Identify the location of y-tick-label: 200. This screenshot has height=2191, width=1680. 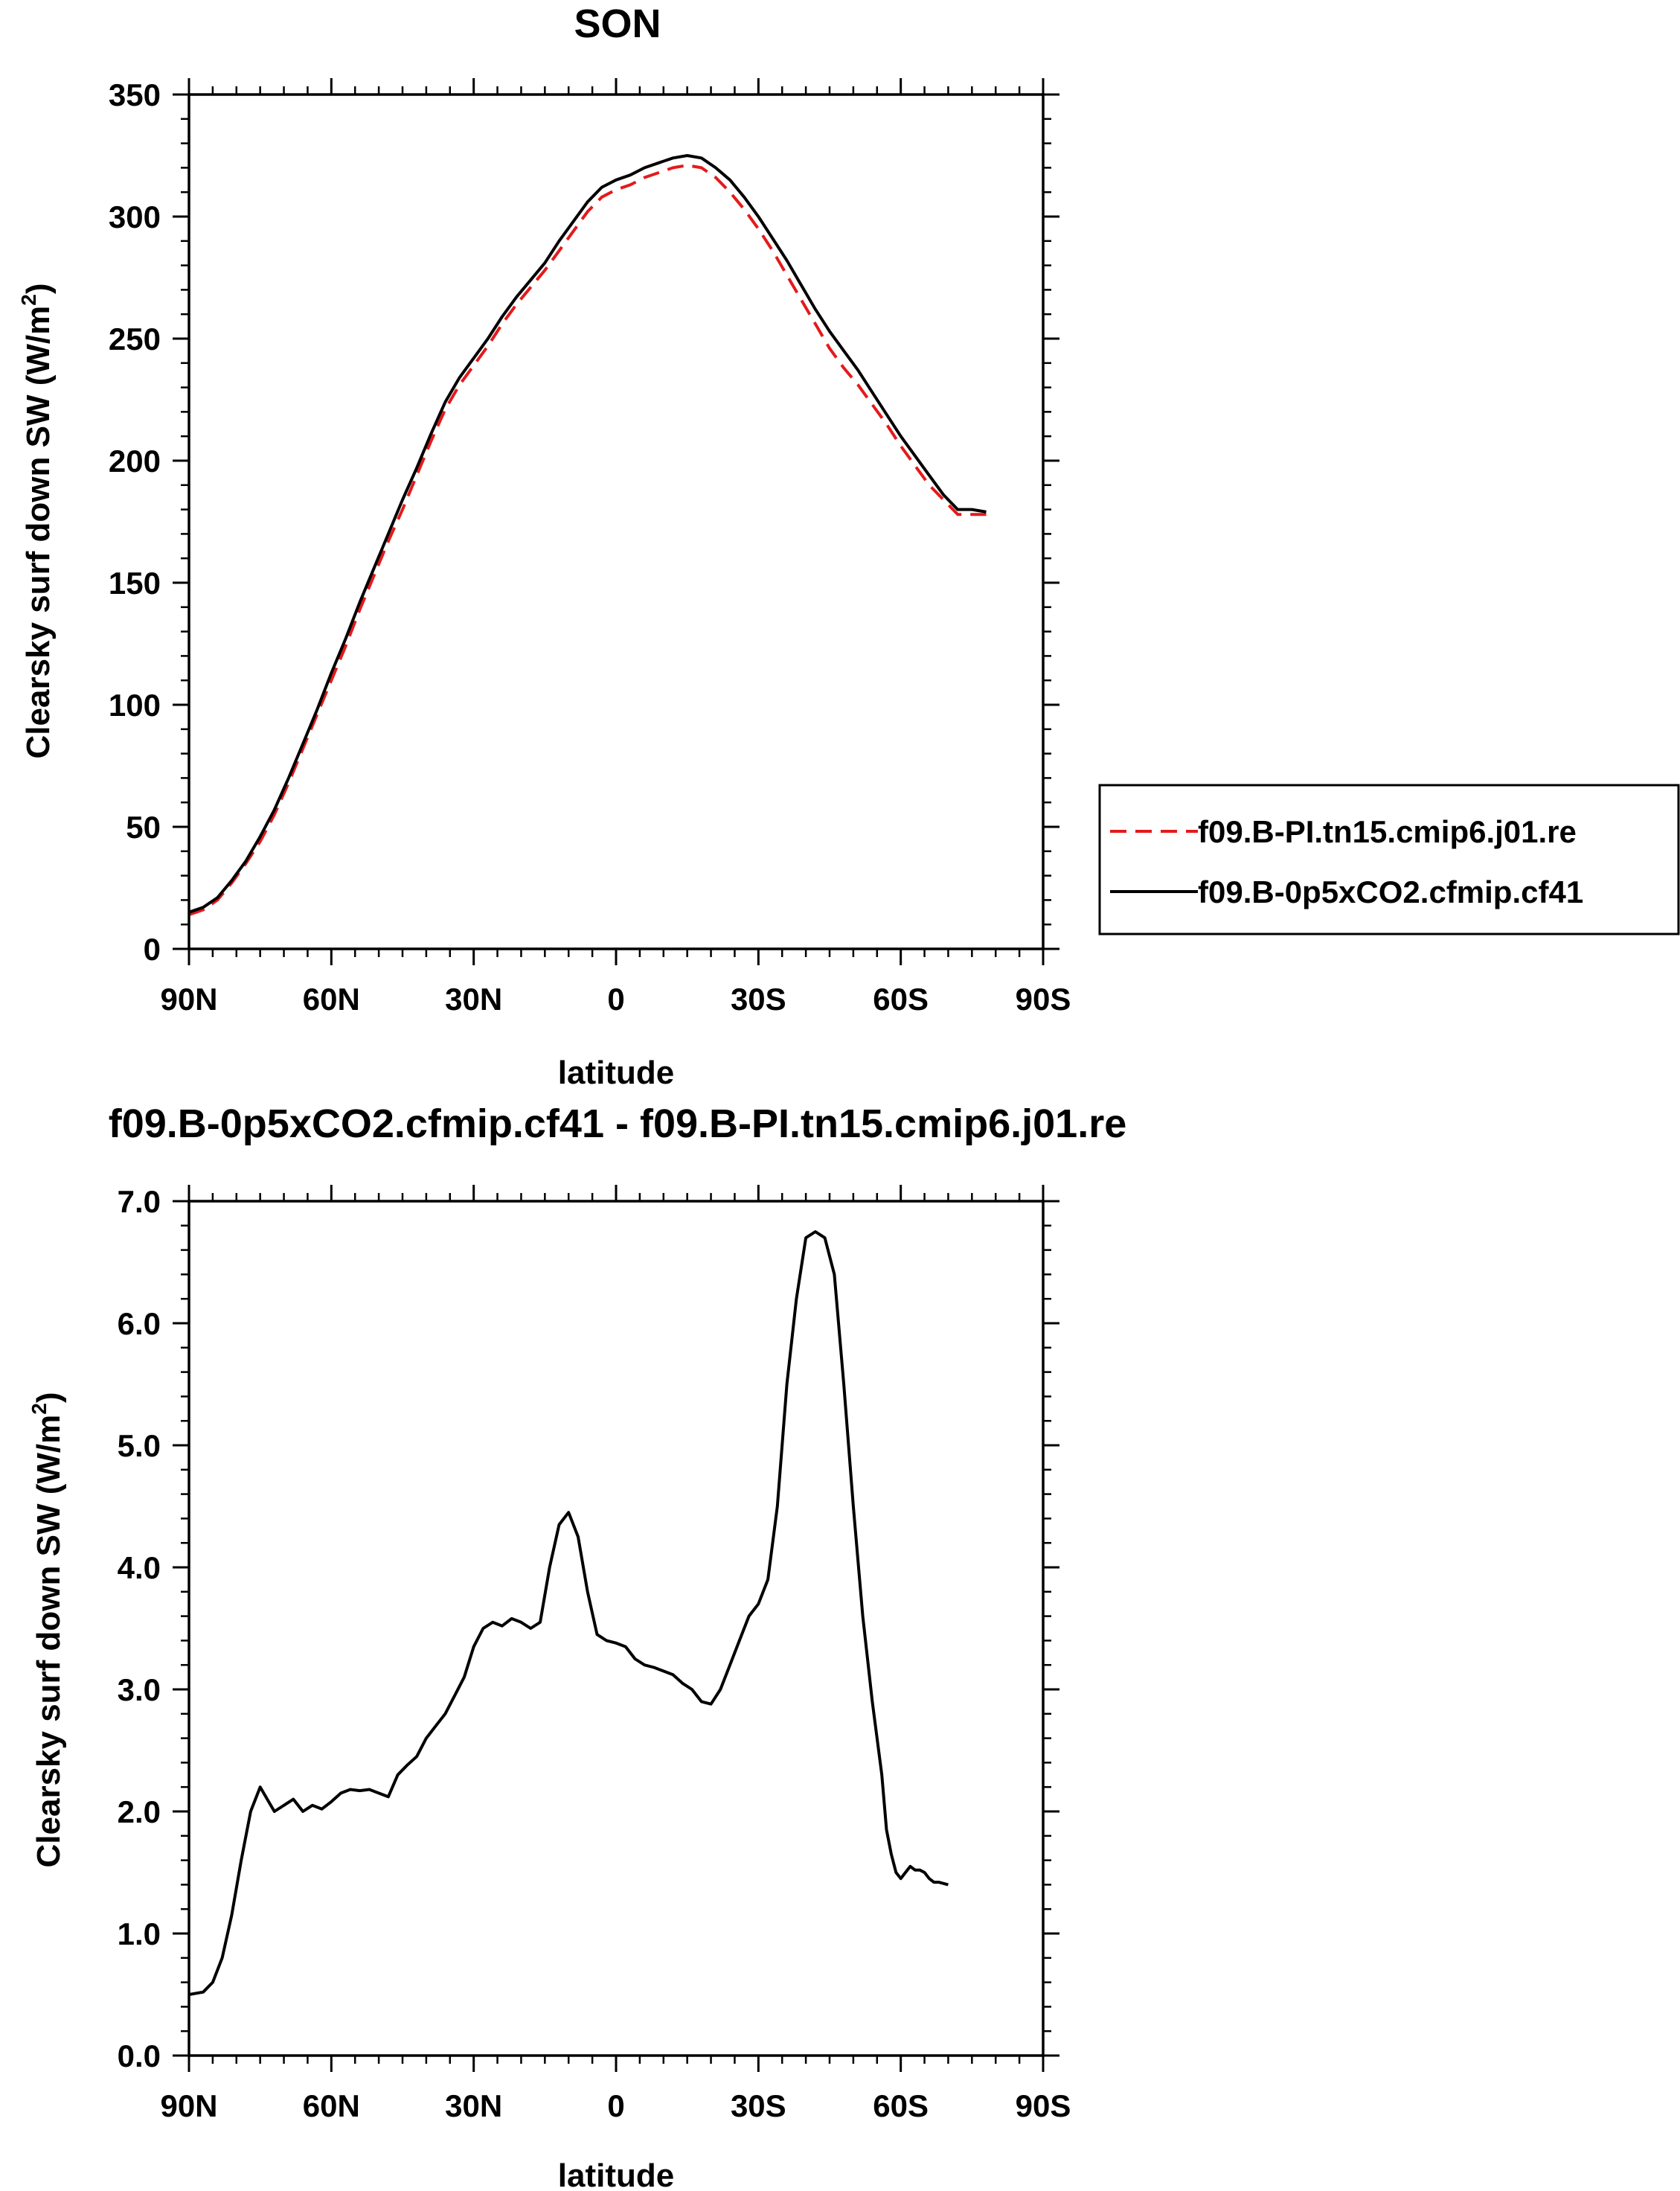
(135, 461).